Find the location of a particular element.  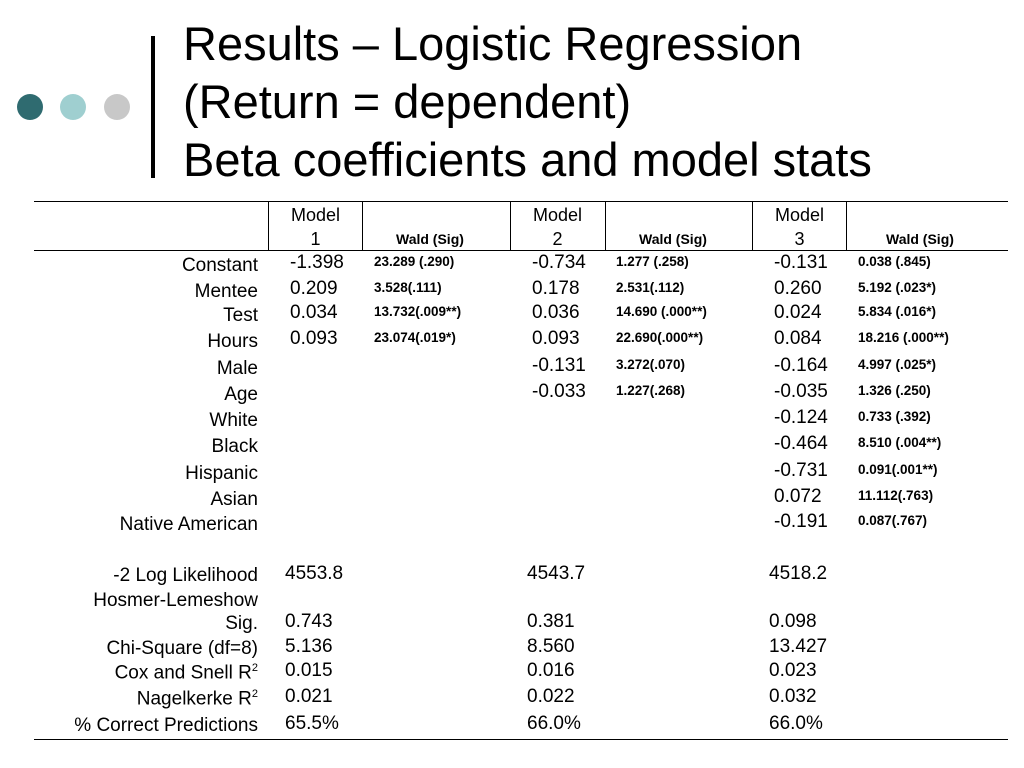

row-label: White is located at coordinates (233, 420).